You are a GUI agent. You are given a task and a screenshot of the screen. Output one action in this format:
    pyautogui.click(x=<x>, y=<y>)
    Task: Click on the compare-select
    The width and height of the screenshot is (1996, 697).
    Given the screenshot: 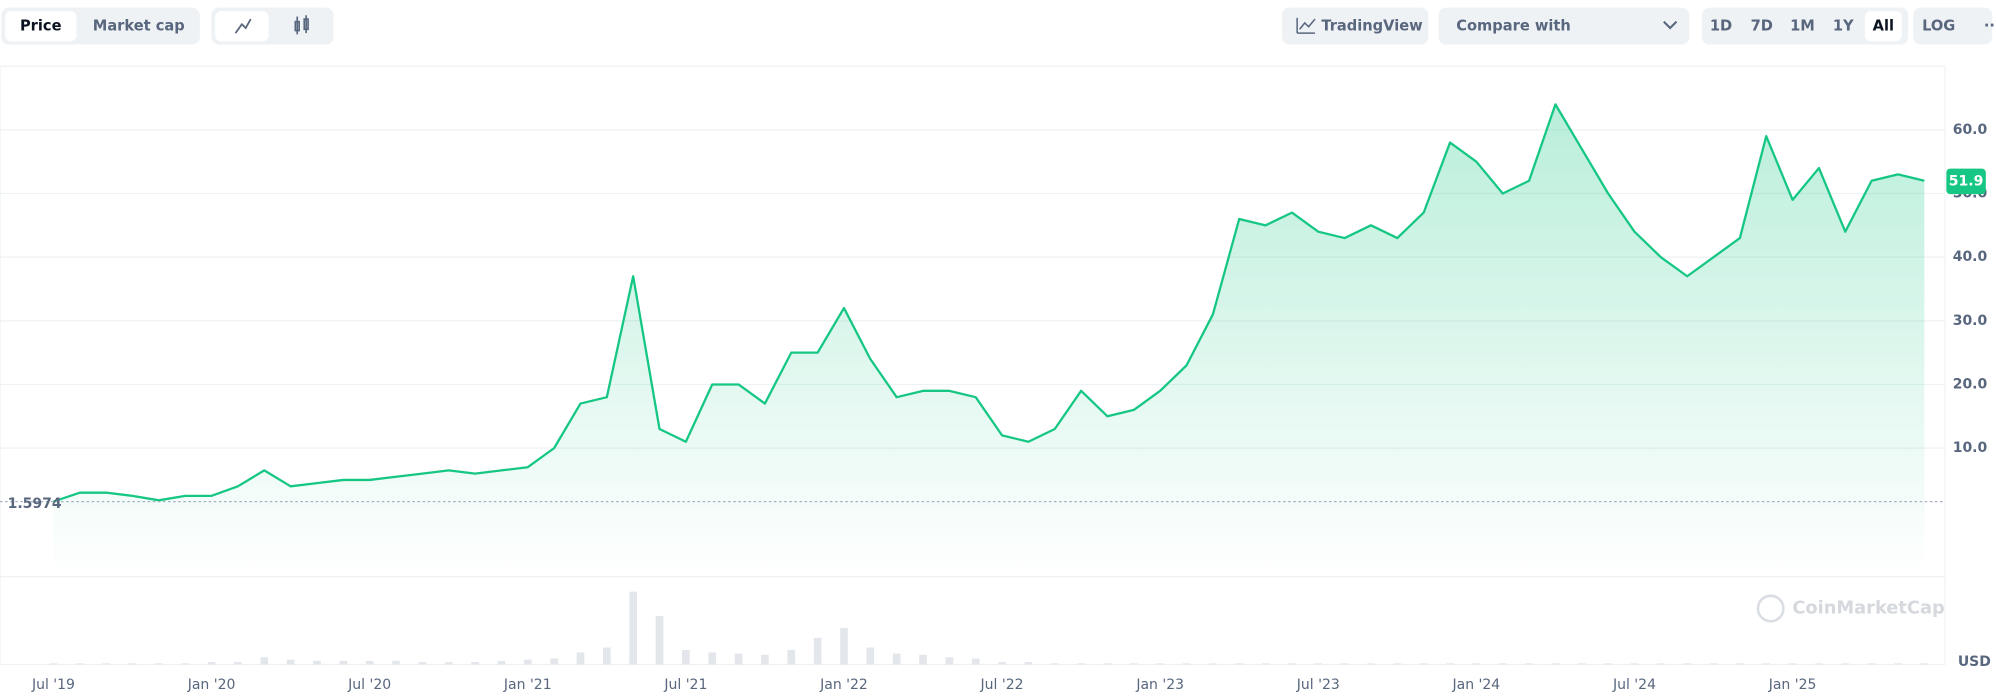 What is the action you would take?
    pyautogui.click(x=1564, y=26)
    